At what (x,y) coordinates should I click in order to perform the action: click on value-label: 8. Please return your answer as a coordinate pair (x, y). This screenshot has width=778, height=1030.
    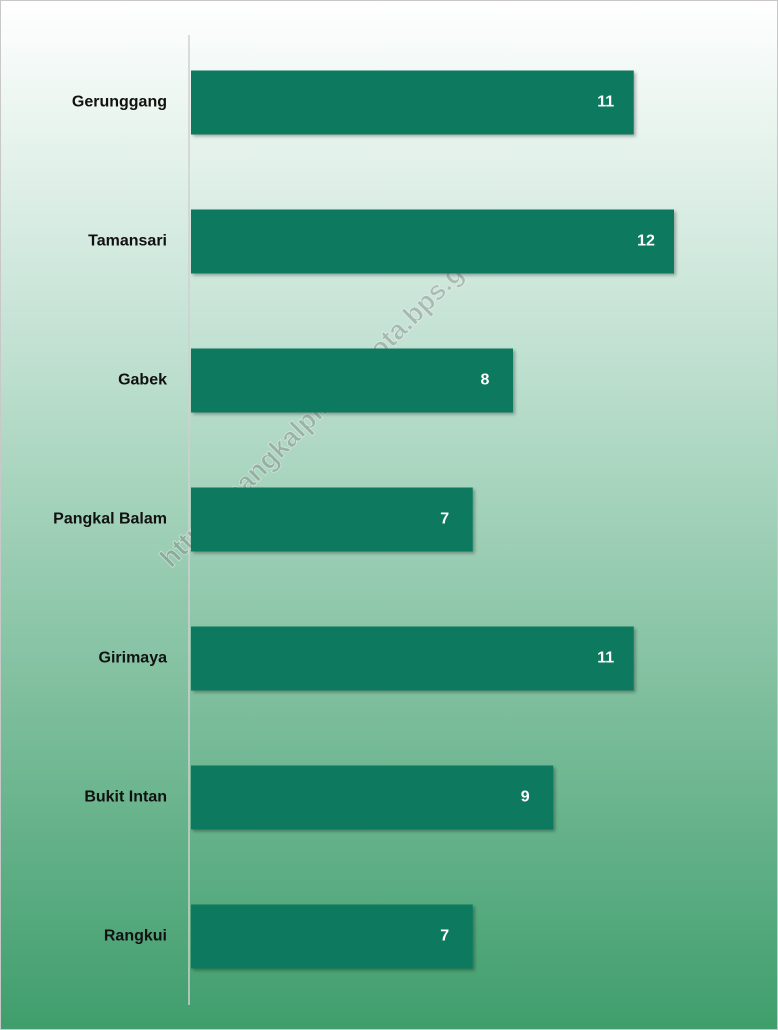
    Looking at the image, I should click on (485, 380).